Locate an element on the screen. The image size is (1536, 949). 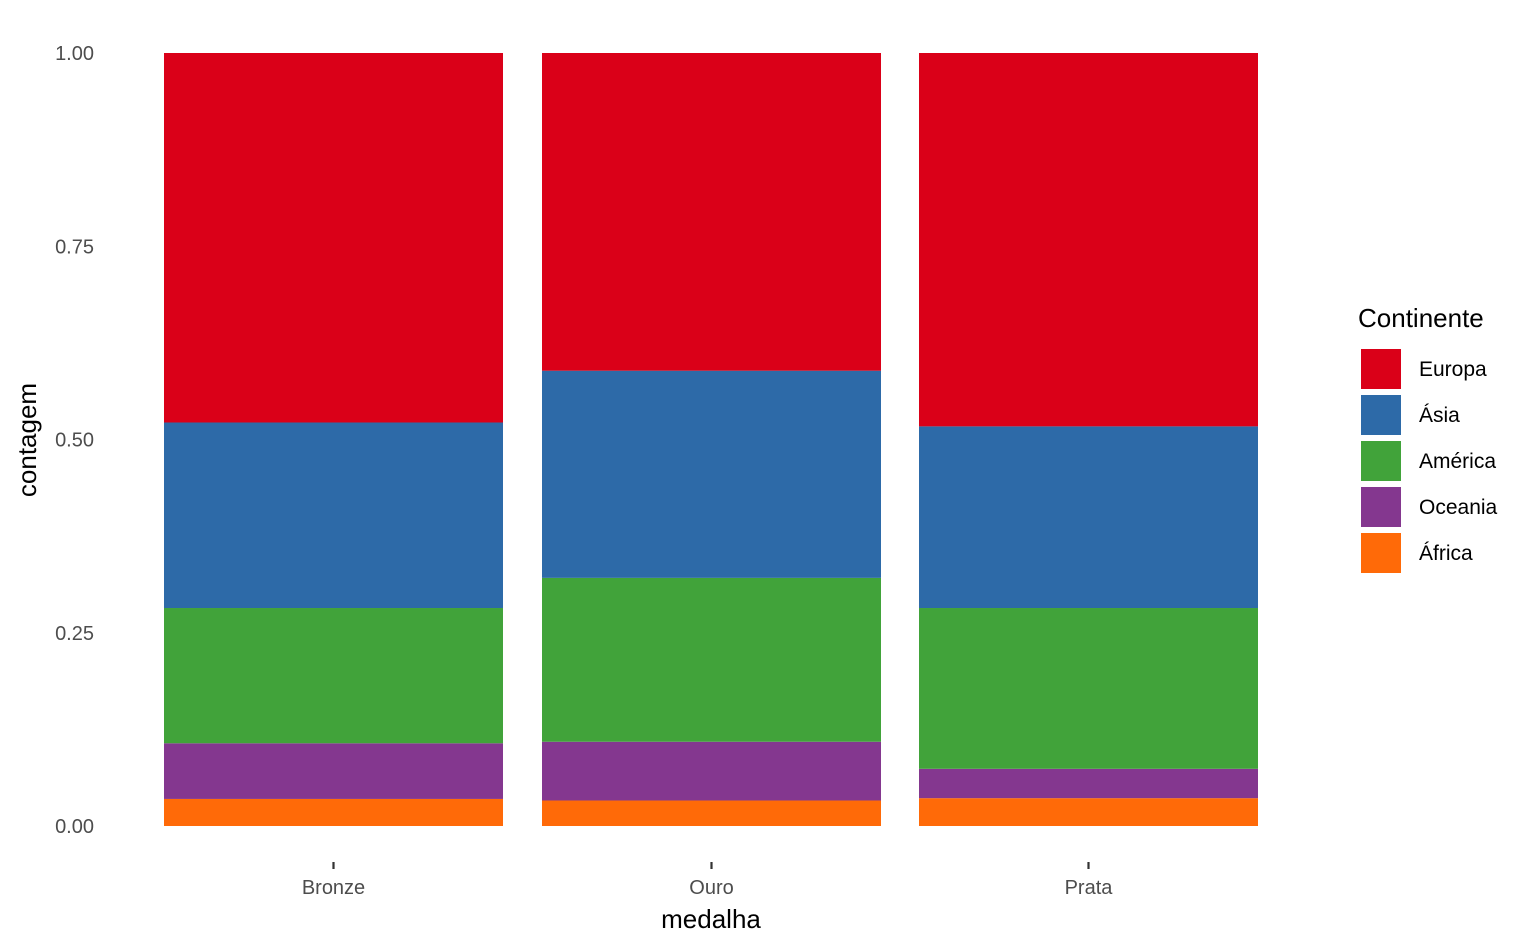
y-tick-label: 1.00 is located at coordinates (74, 54).